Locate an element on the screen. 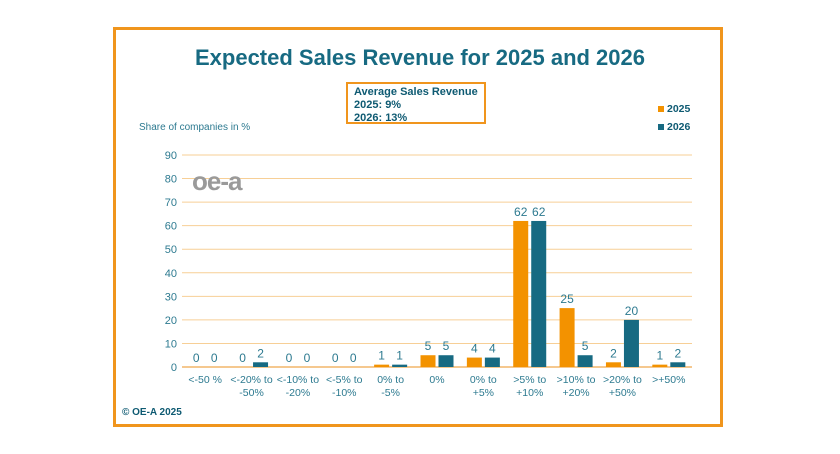  x-tick-label: +50% is located at coordinates (622, 393).